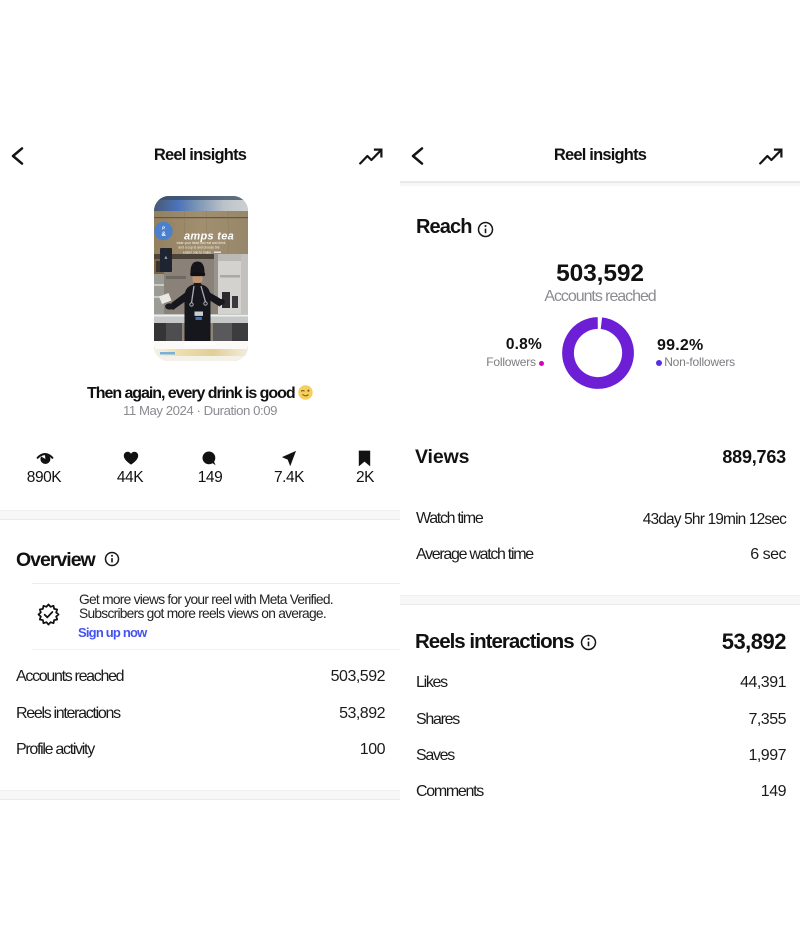  I want to click on svg-text: and a cup is and choose the, so click(198, 248).